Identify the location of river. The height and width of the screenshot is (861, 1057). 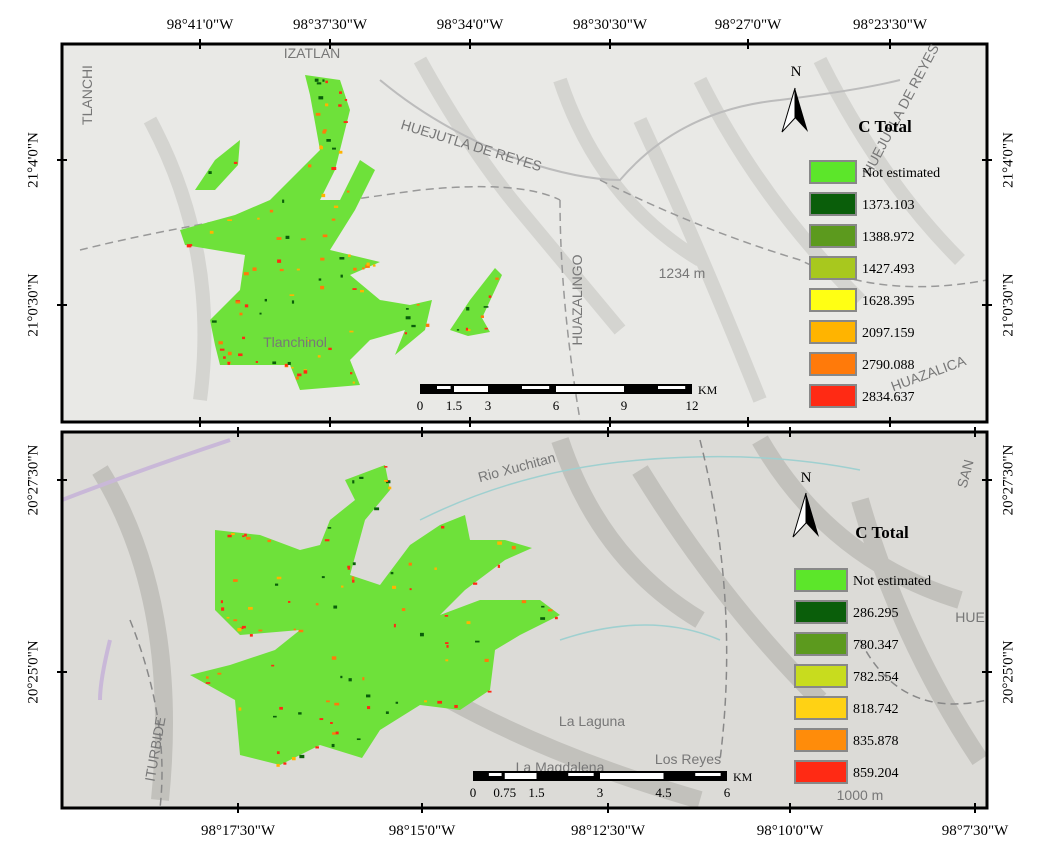
(640, 548).